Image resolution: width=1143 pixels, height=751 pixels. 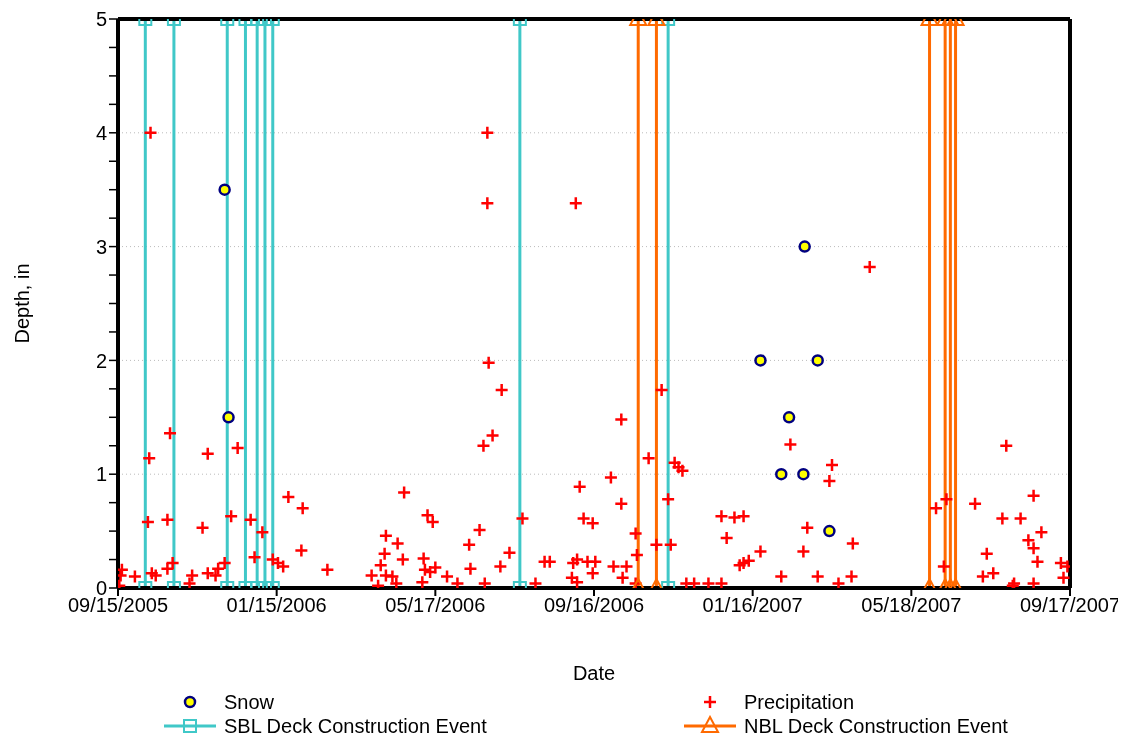 I want to click on y-tick-label: 2, so click(x=101, y=360).